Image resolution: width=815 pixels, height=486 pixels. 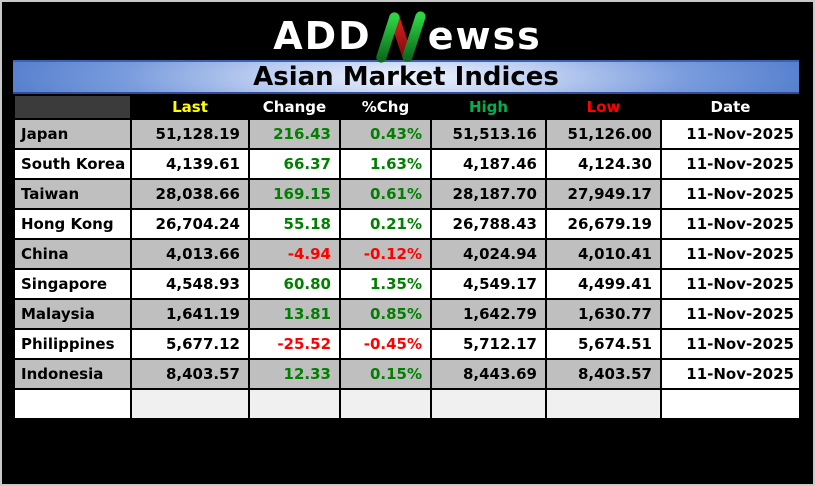 I want to click on high-cell: 1,642.79, so click(x=488, y=314).